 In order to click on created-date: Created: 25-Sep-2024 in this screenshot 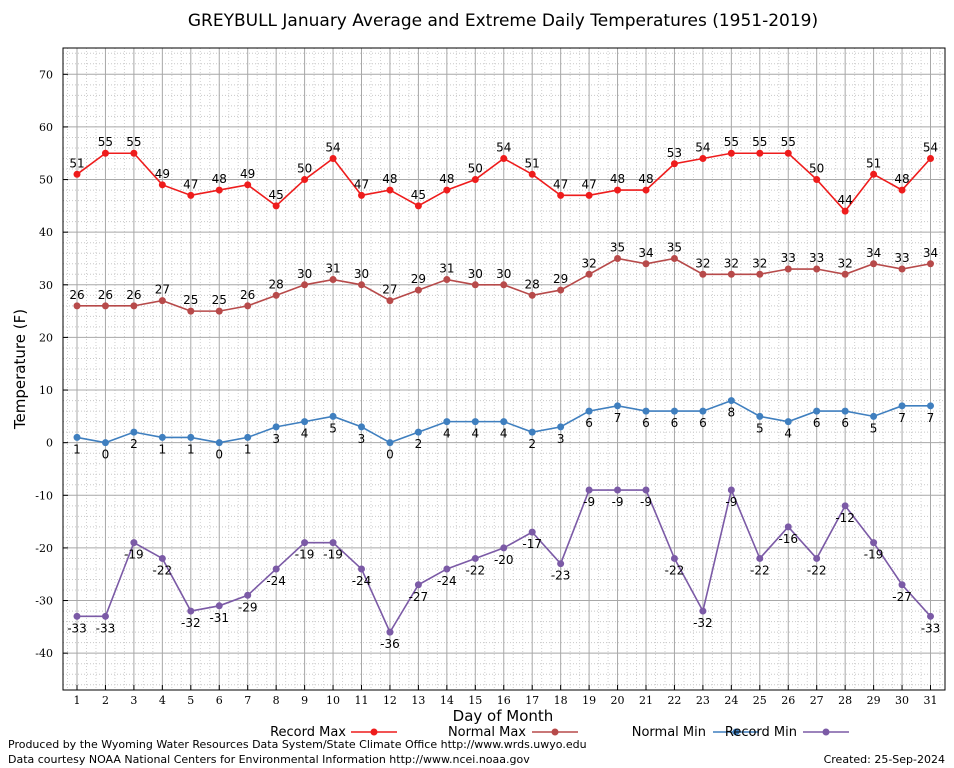, I will do `click(884, 759)`.